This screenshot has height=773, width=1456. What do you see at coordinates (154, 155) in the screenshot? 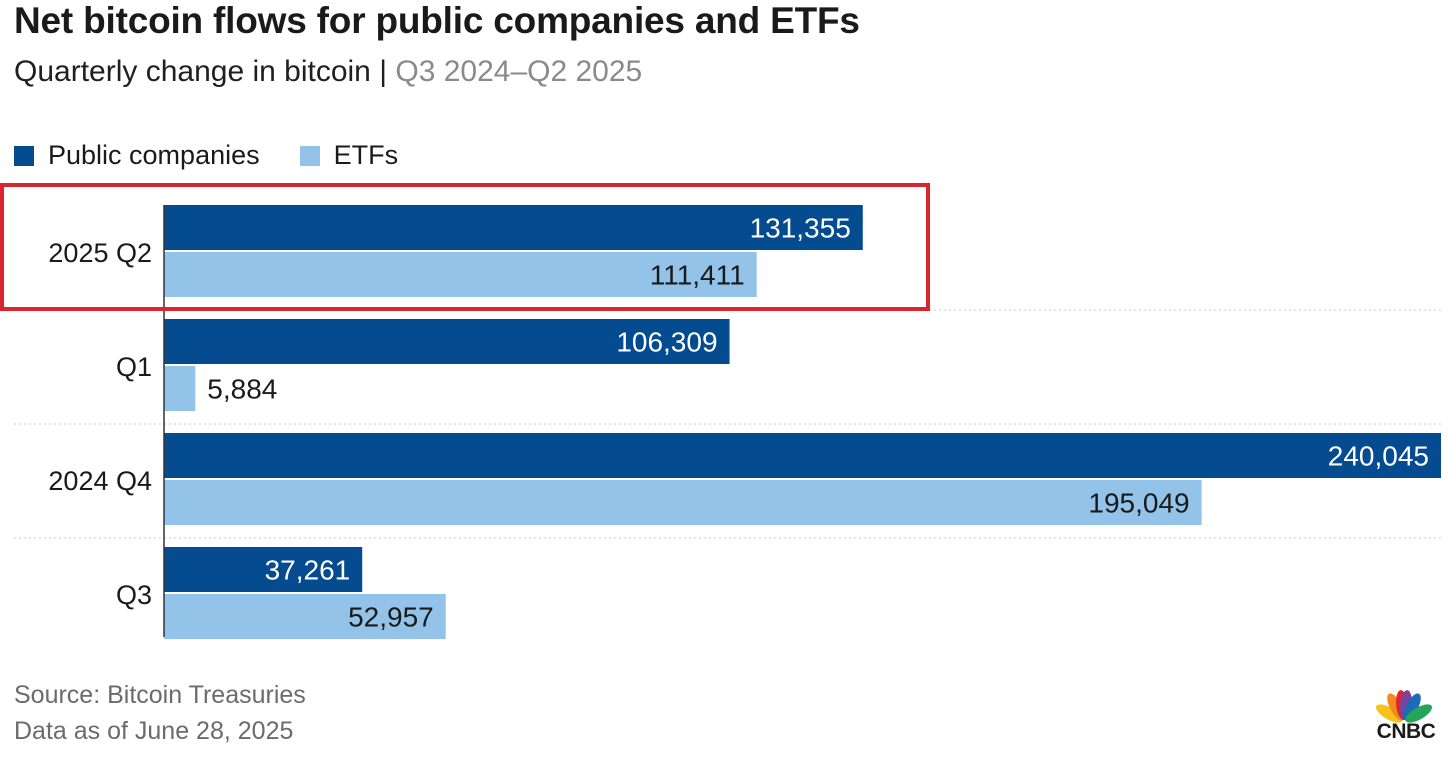
I see `legend-label-public-companies: Public companies` at bounding box center [154, 155].